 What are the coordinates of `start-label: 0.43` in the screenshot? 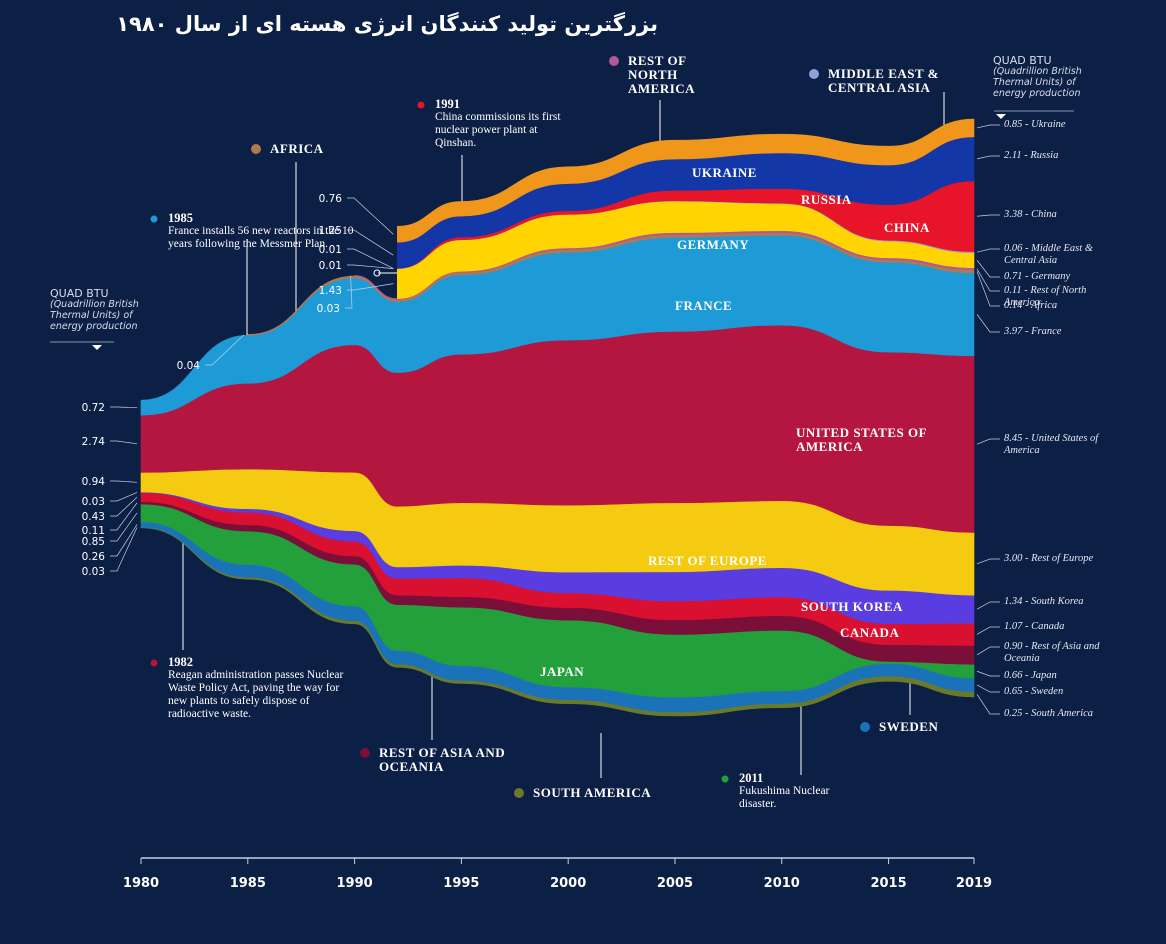 It's located at (93, 517).